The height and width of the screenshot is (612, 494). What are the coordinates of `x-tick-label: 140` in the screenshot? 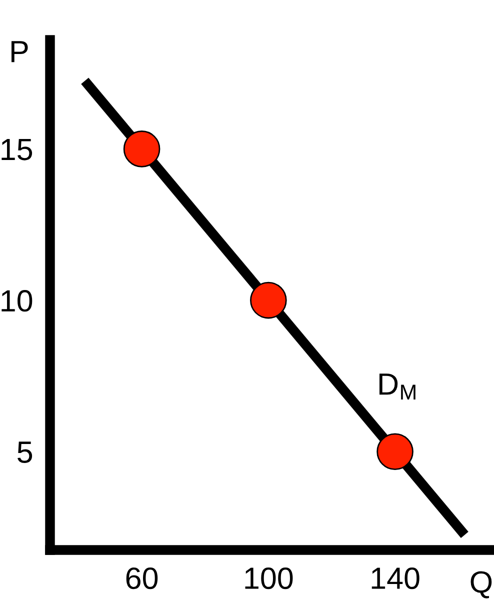 It's located at (396, 578).